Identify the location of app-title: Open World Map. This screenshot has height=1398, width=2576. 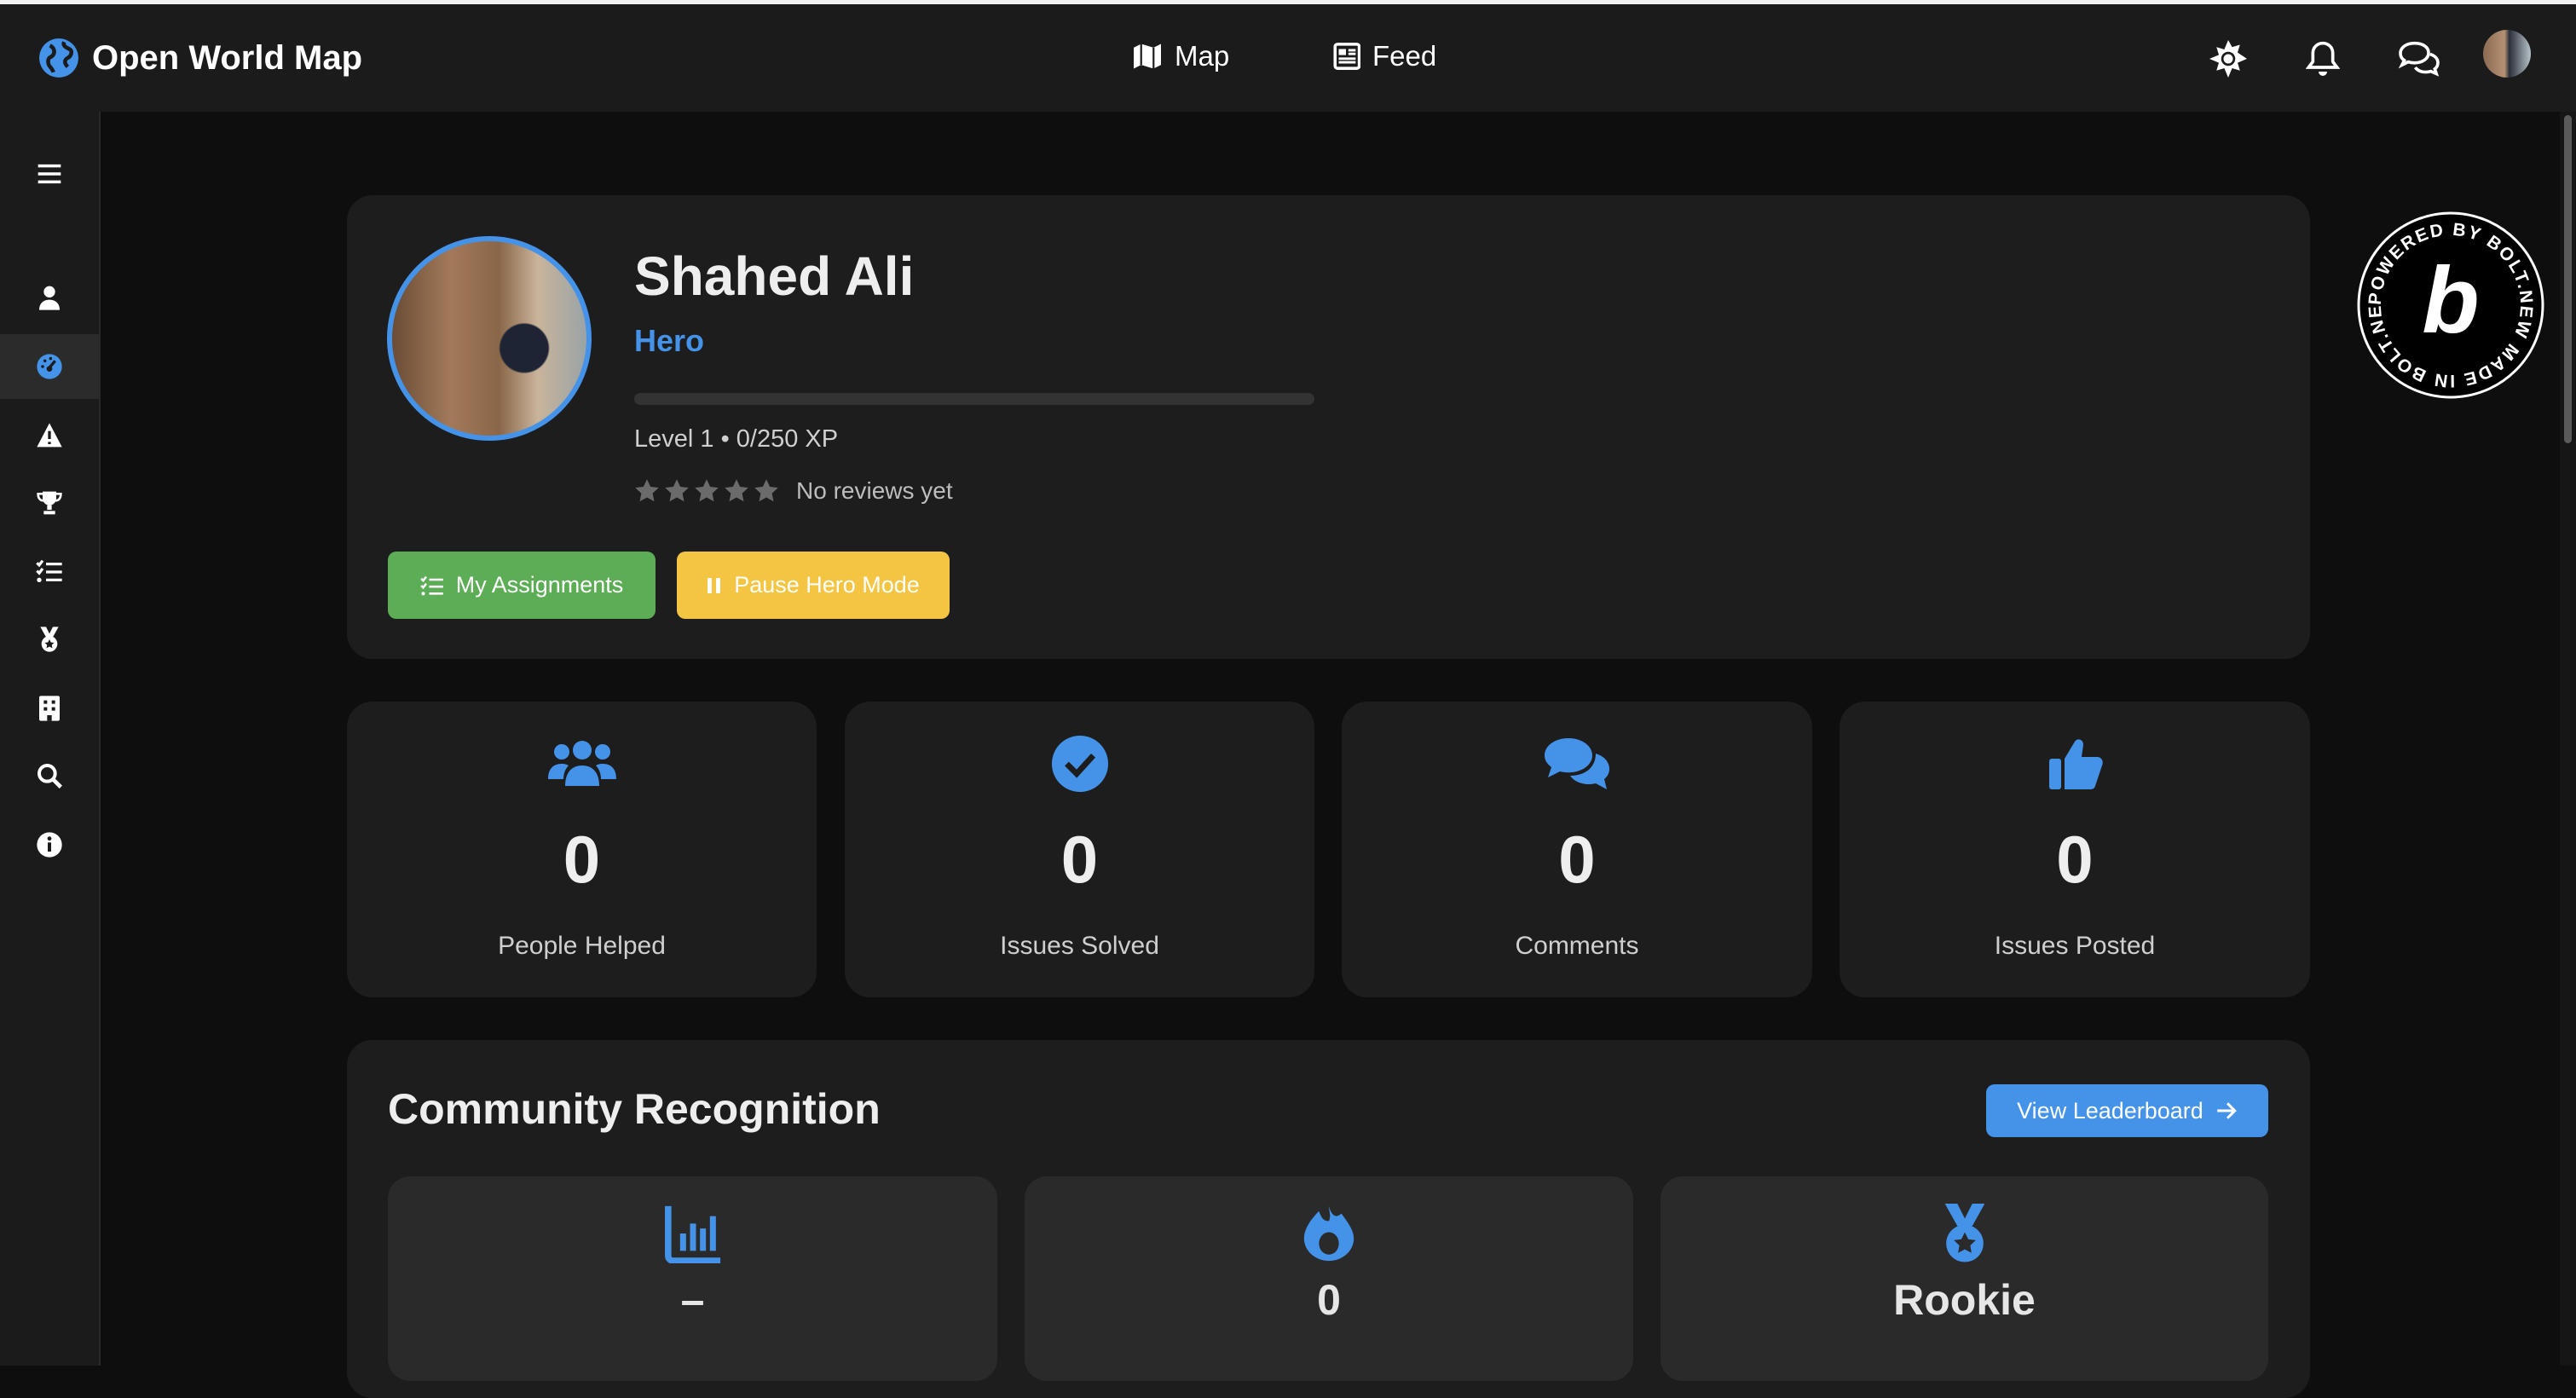
(227, 58).